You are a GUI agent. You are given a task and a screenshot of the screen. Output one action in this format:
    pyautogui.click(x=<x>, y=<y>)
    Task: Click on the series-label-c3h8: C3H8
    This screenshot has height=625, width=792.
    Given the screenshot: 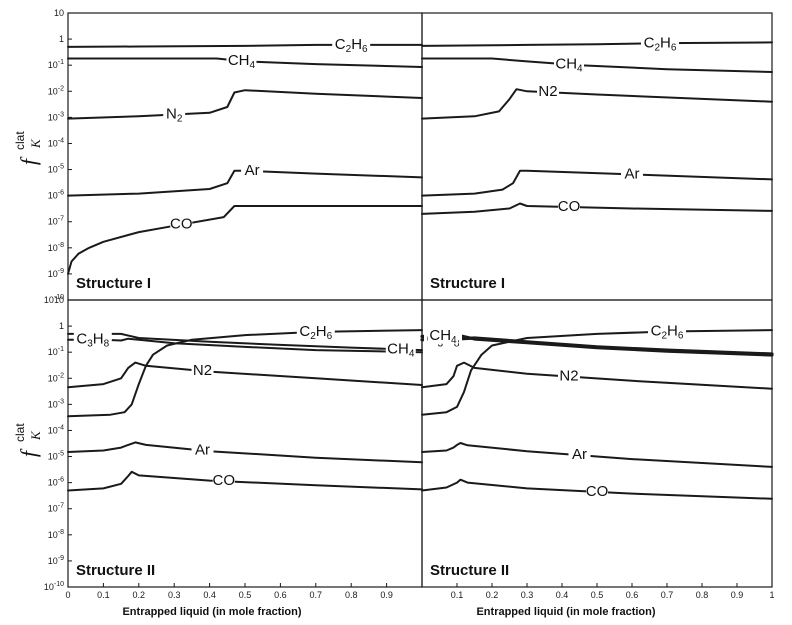 What is the action you would take?
    pyautogui.click(x=92, y=340)
    